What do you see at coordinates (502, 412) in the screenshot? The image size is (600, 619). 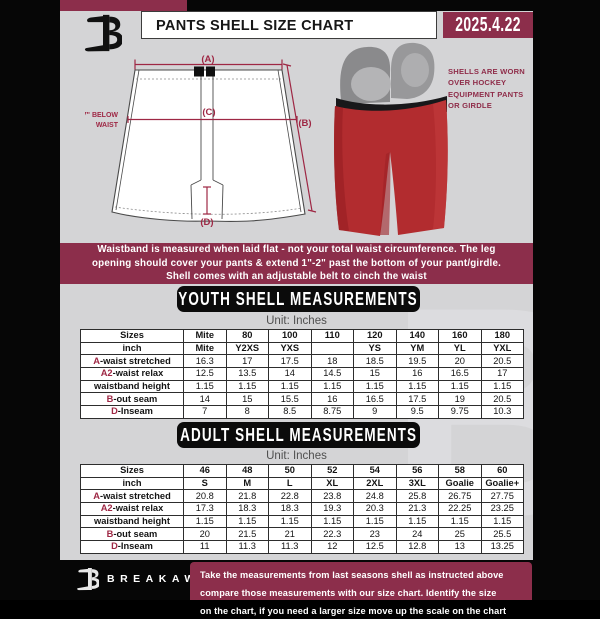 I see `value-cell: 10.3` at bounding box center [502, 412].